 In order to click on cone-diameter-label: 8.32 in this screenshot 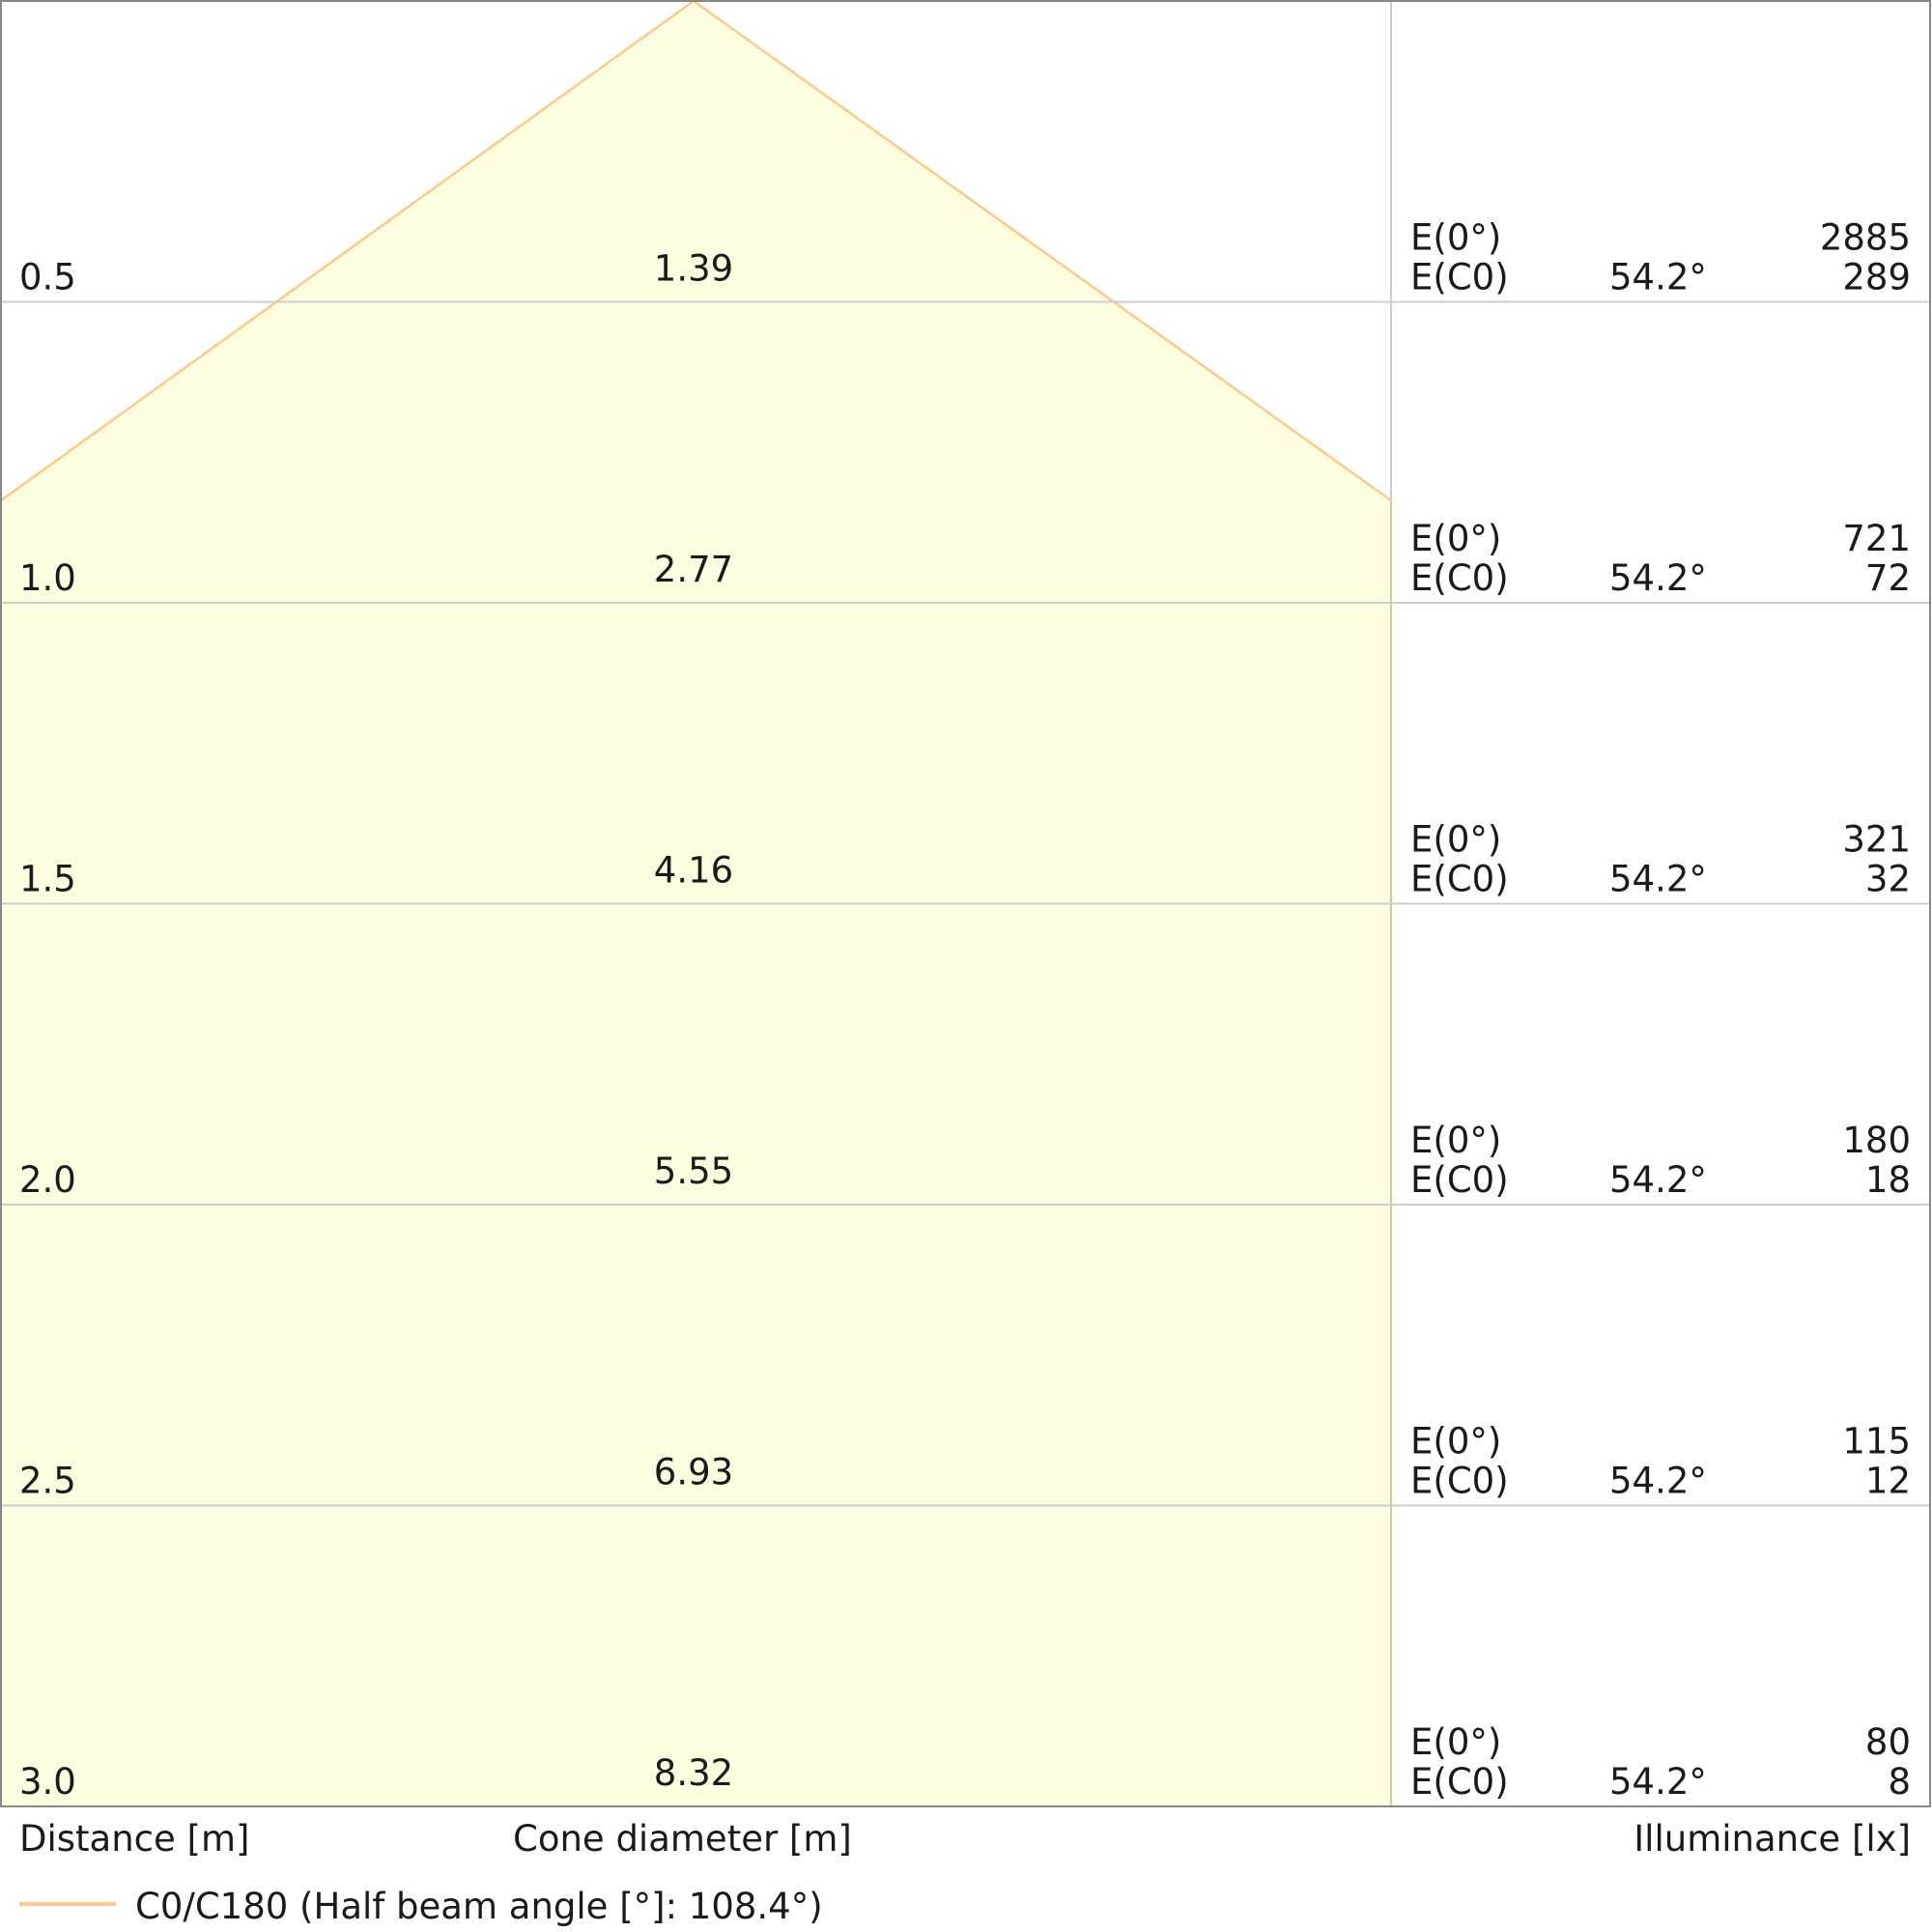, I will do `click(693, 1773)`.